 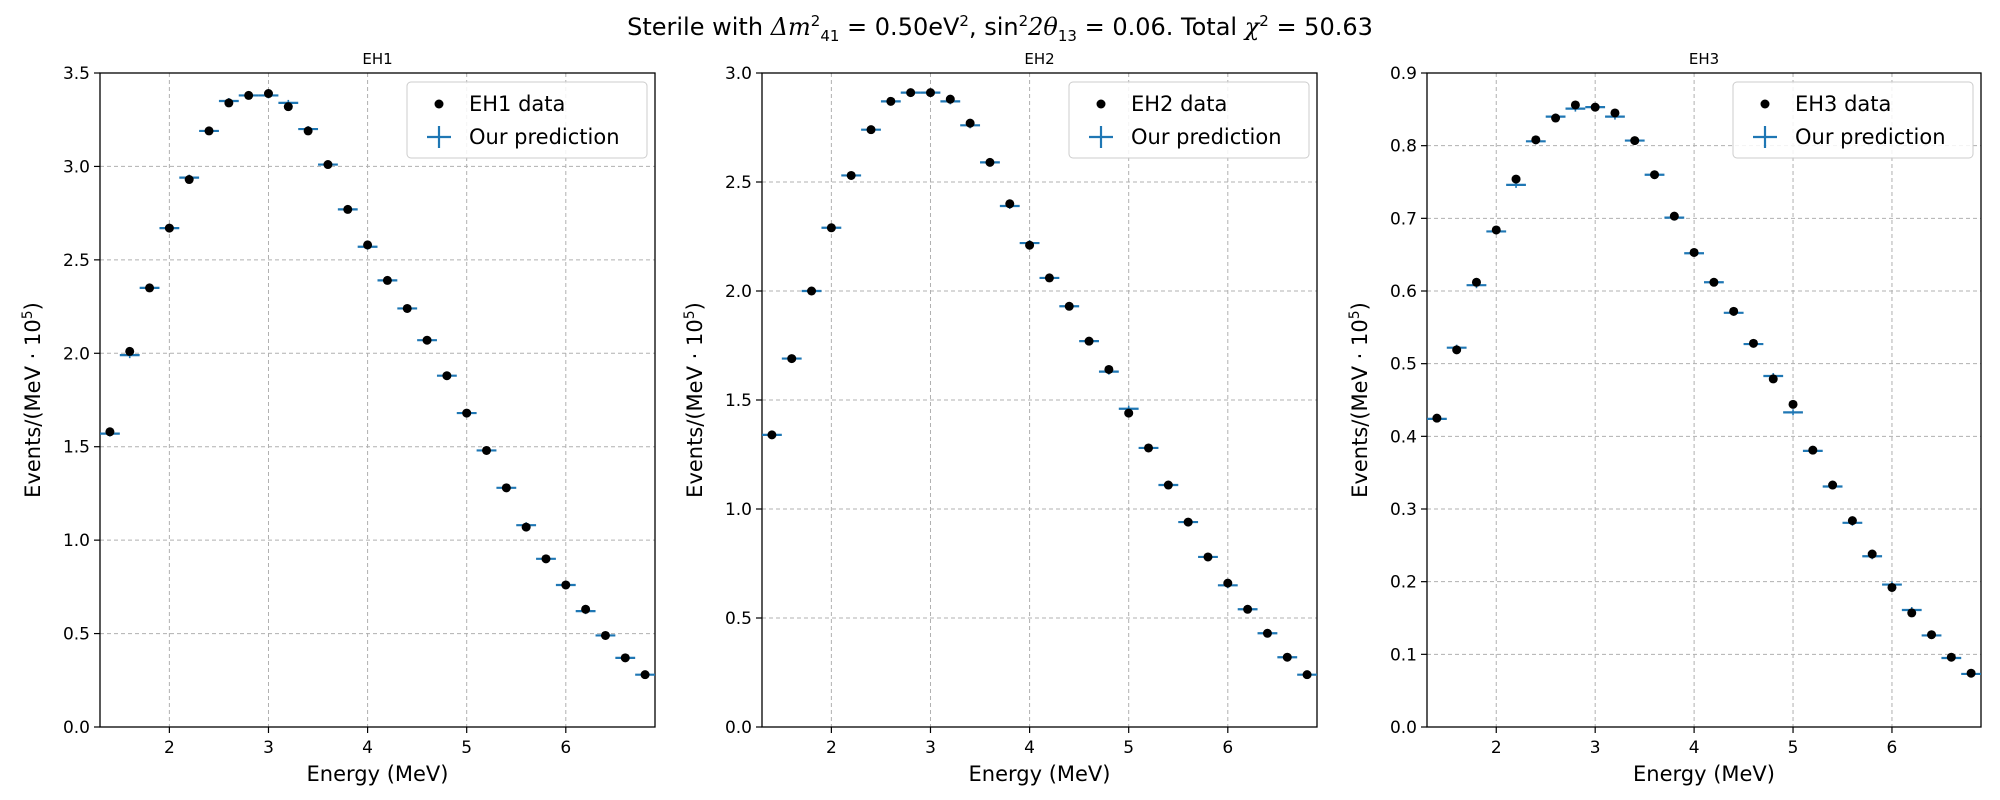 What do you see at coordinates (377, 59) in the screenshot?
I see `panel-title: EH1` at bounding box center [377, 59].